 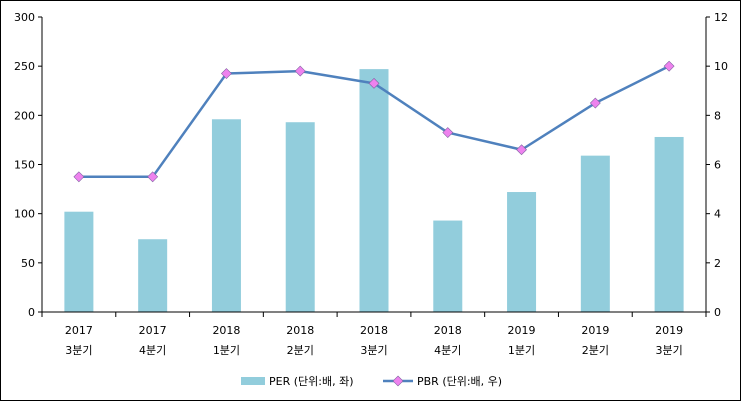 What do you see at coordinates (721, 66) in the screenshot?
I see `right-tick-label: 10` at bounding box center [721, 66].